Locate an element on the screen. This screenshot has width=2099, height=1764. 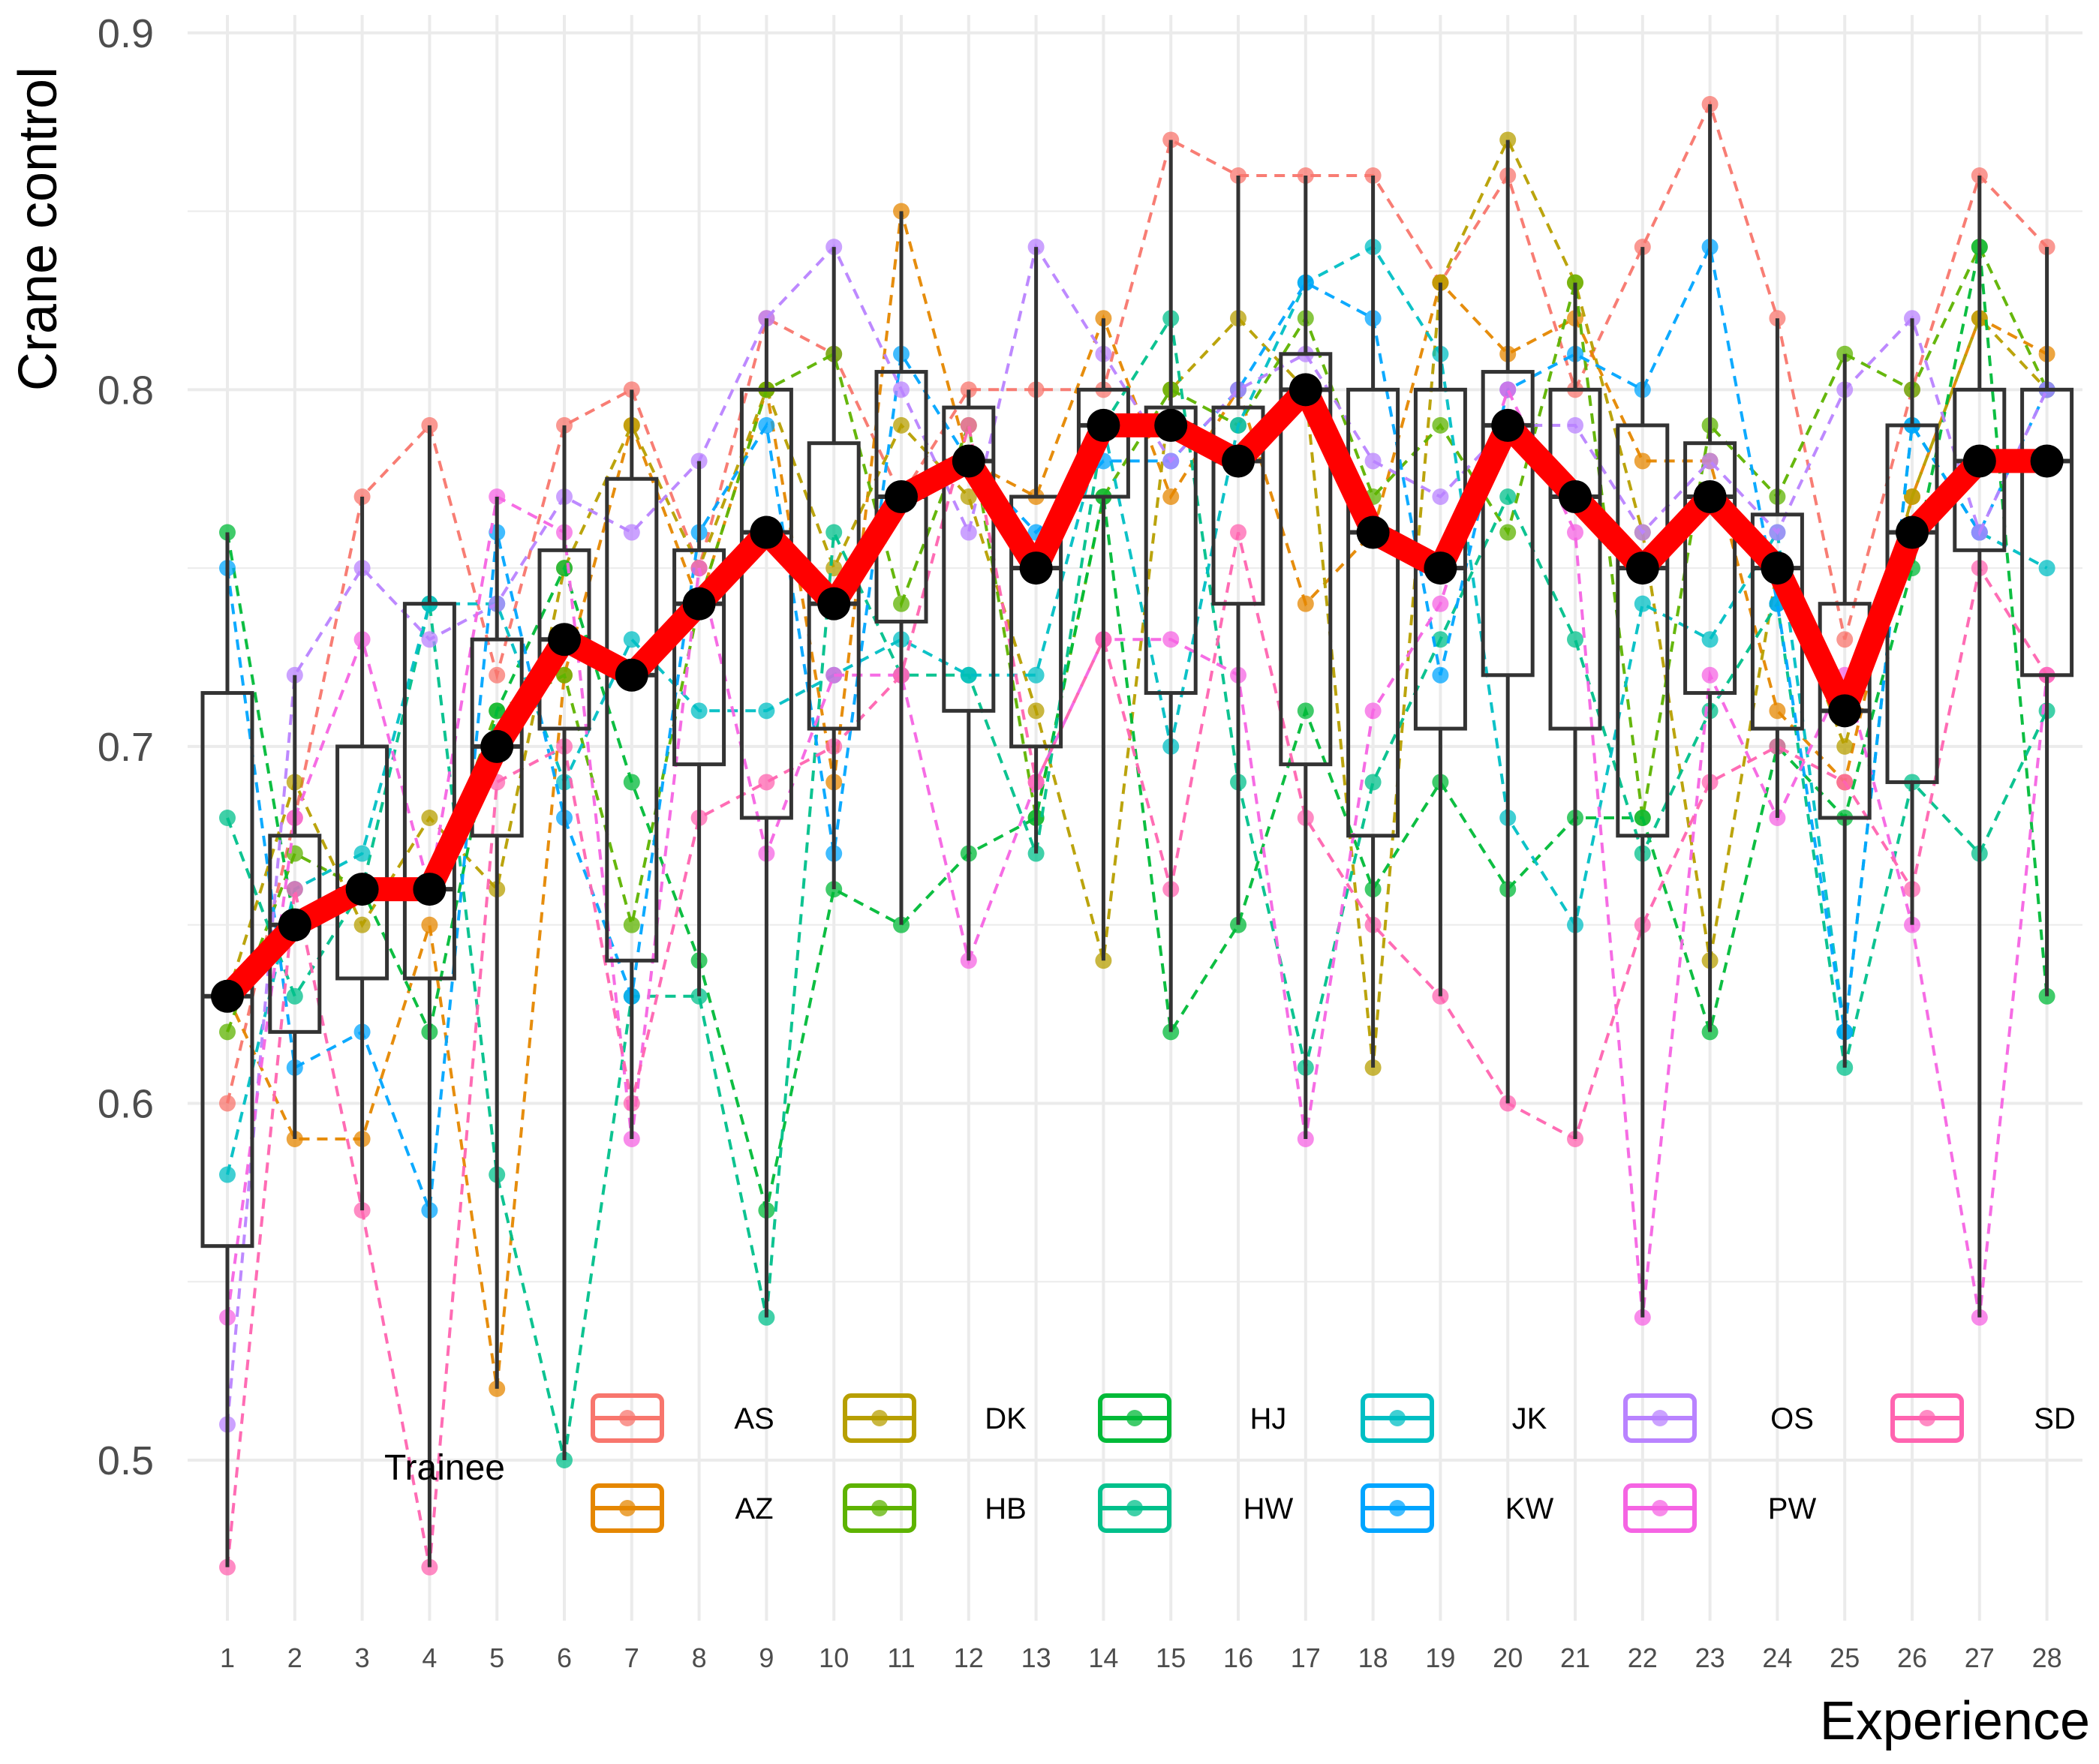
x-tick-label: 19 is located at coordinates (1440, 1657).